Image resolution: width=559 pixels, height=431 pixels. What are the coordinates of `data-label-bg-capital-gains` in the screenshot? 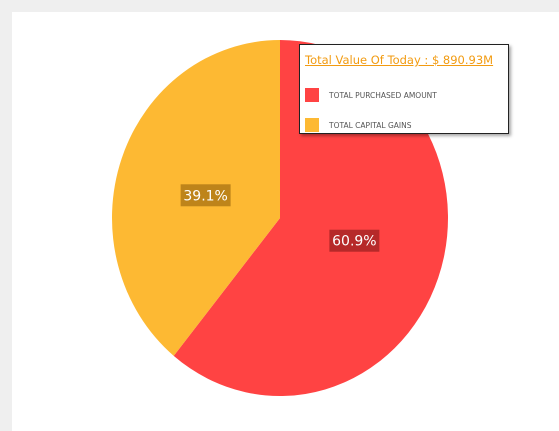 It's located at (205, 195).